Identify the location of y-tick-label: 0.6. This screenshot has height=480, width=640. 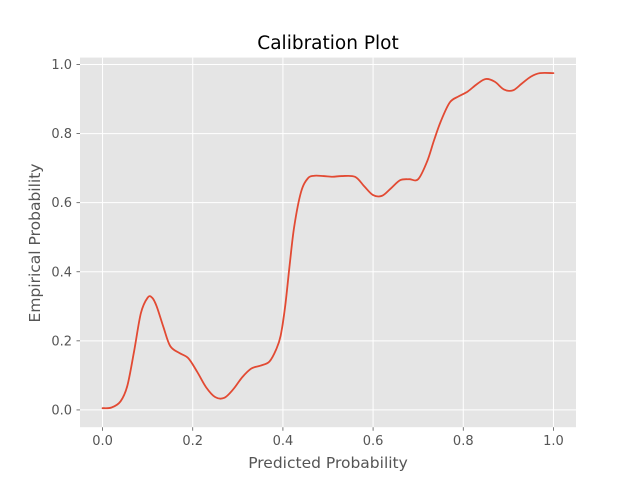
(61, 203).